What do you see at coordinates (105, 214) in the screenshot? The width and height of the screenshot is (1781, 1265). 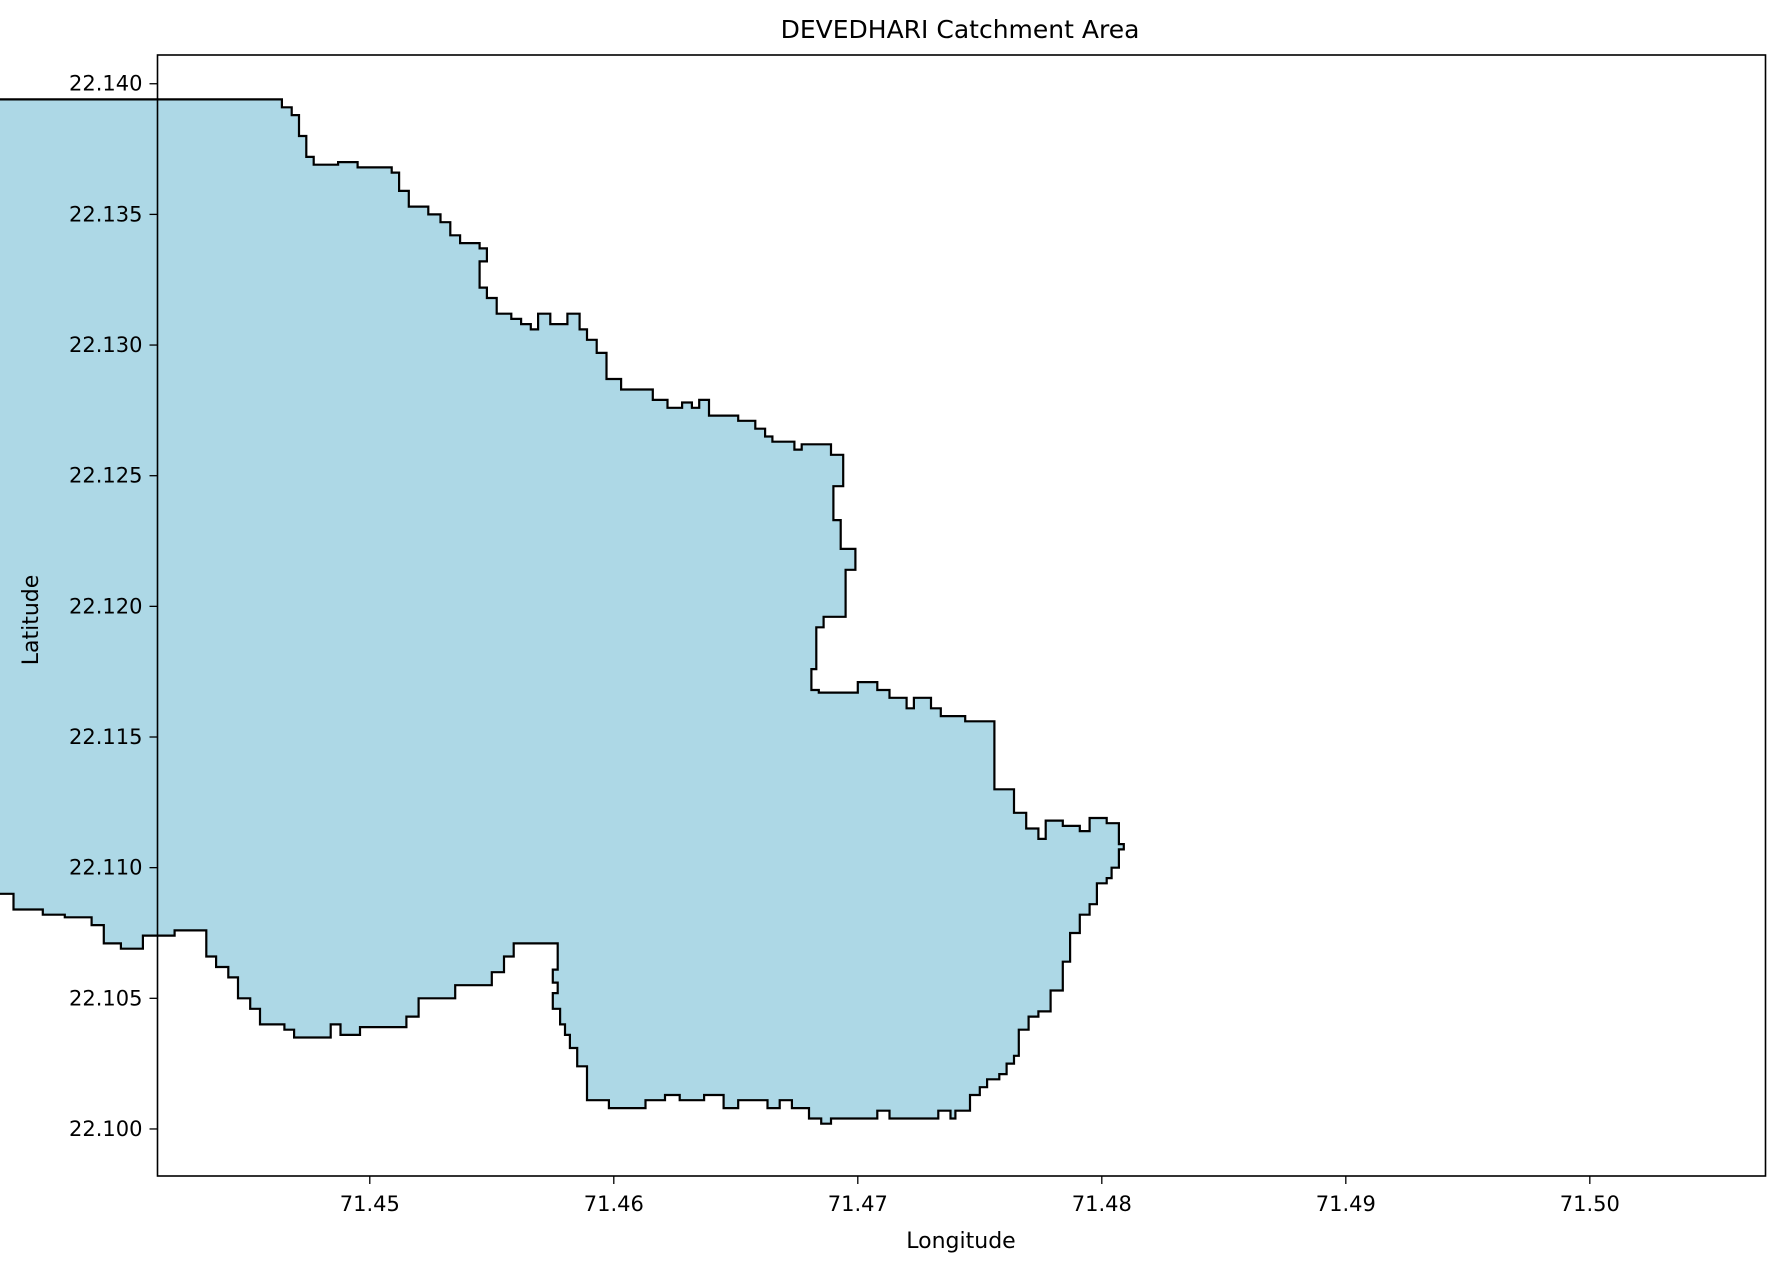 I see `y-tick-label: 22.135` at bounding box center [105, 214].